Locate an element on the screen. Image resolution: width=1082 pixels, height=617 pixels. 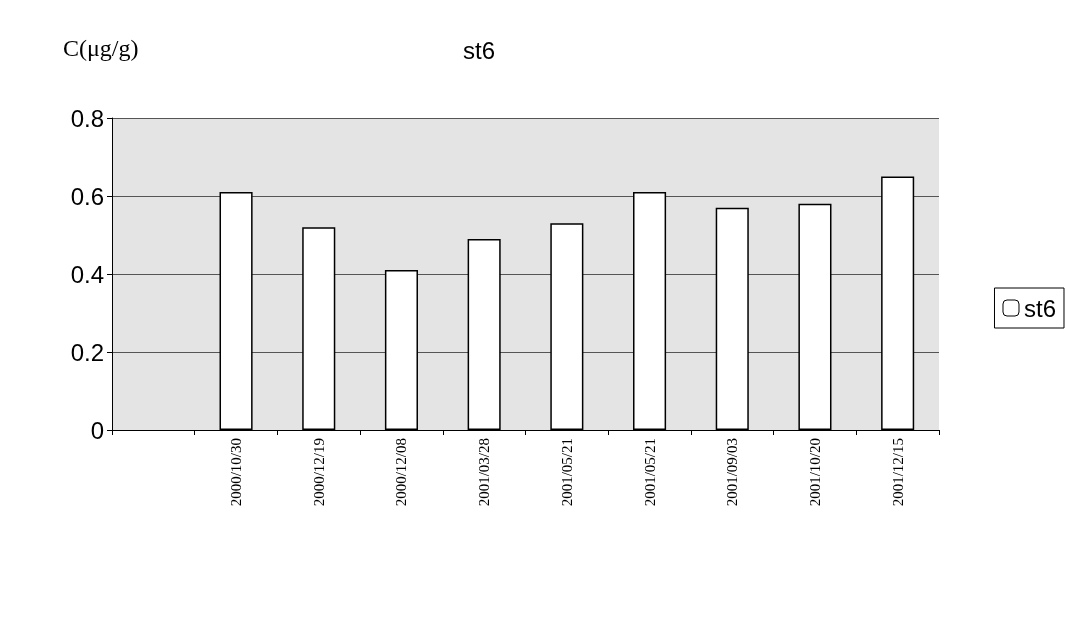
y-axis-title: C(μg/g) is located at coordinates (101, 48).